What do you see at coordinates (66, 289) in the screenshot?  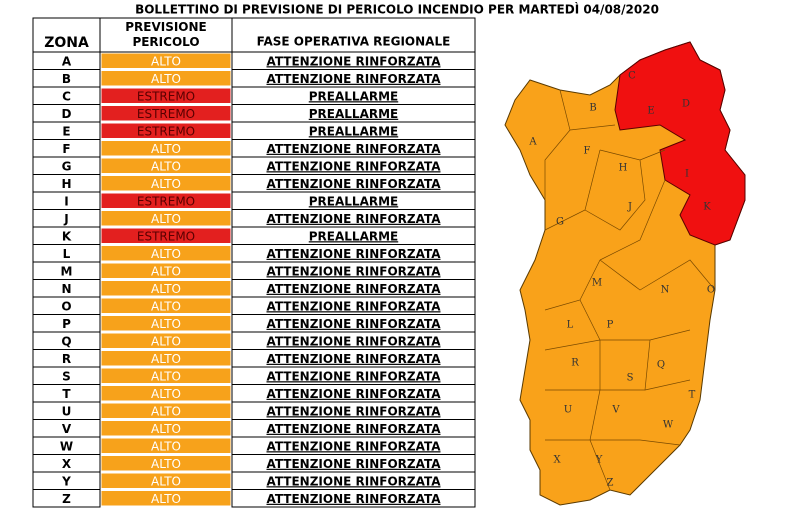 I see `zona: N` at bounding box center [66, 289].